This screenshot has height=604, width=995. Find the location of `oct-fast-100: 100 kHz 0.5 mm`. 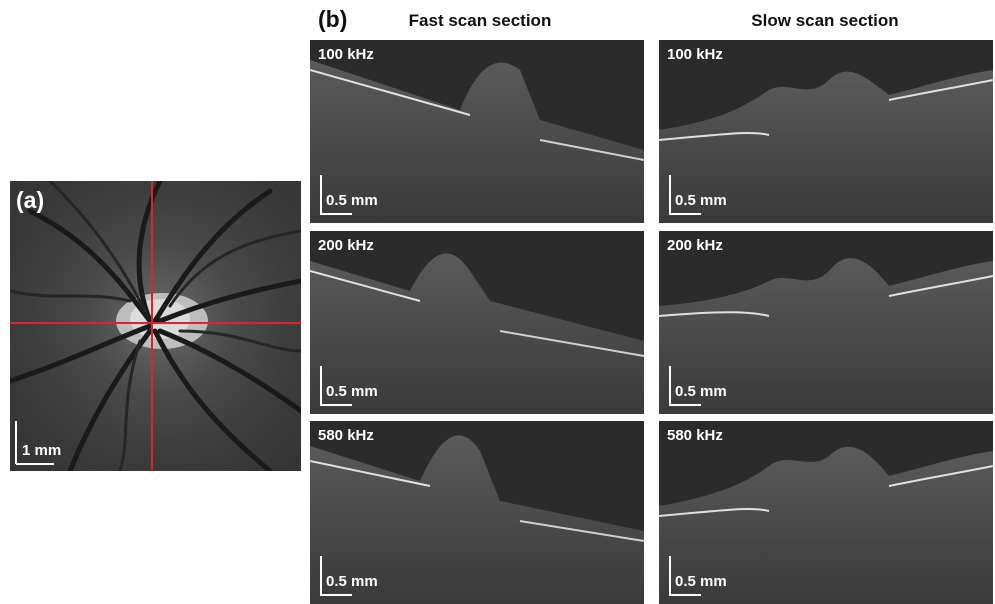

oct-fast-100: 100 kHz 0.5 mm is located at coordinates (477, 131).